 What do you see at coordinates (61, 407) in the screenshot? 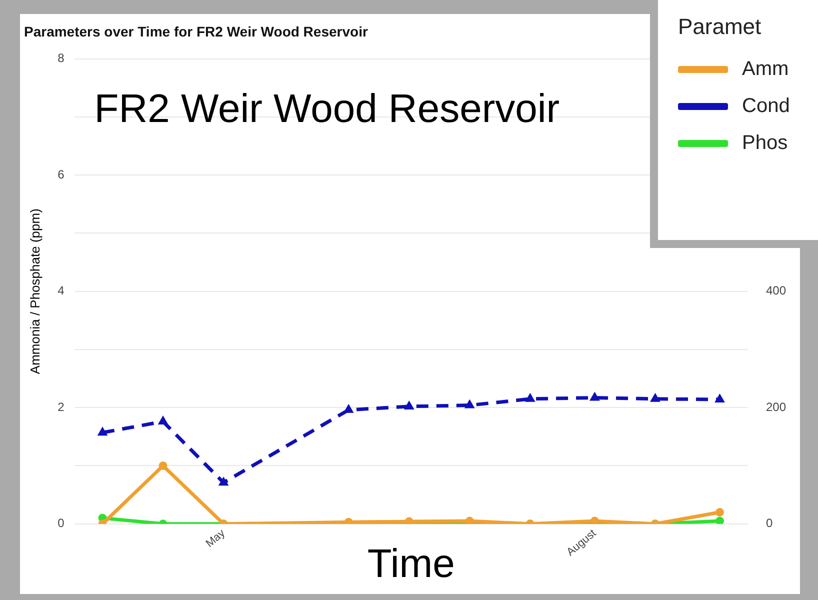
I see `y-tick-label: 2` at bounding box center [61, 407].